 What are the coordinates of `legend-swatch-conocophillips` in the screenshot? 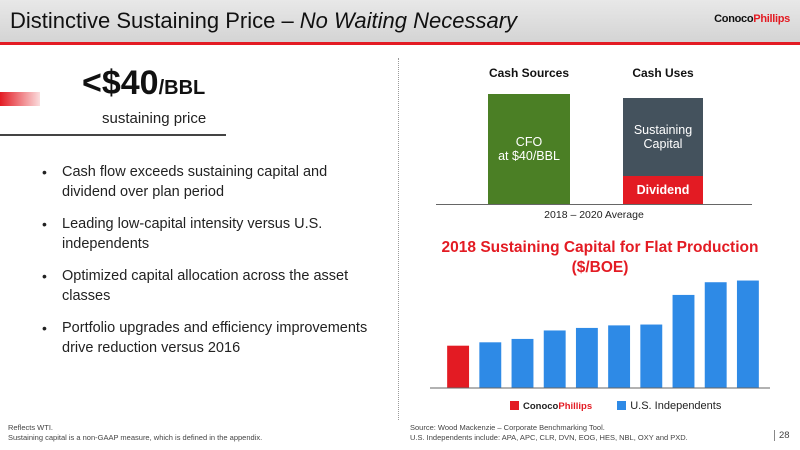 It's located at (514, 405).